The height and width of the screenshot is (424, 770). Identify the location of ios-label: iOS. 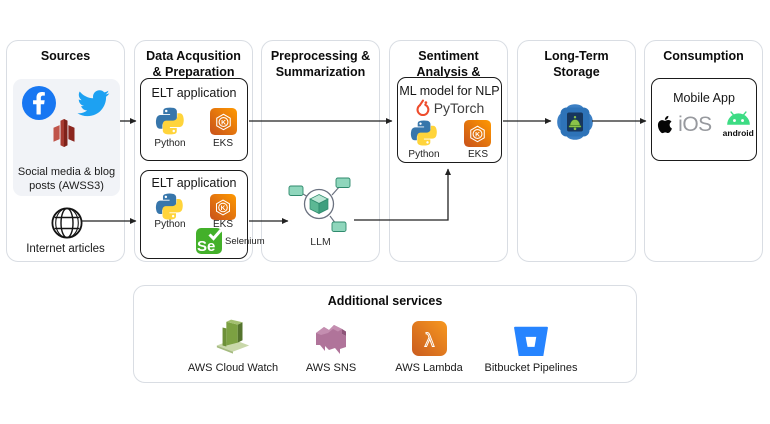
(695, 124).